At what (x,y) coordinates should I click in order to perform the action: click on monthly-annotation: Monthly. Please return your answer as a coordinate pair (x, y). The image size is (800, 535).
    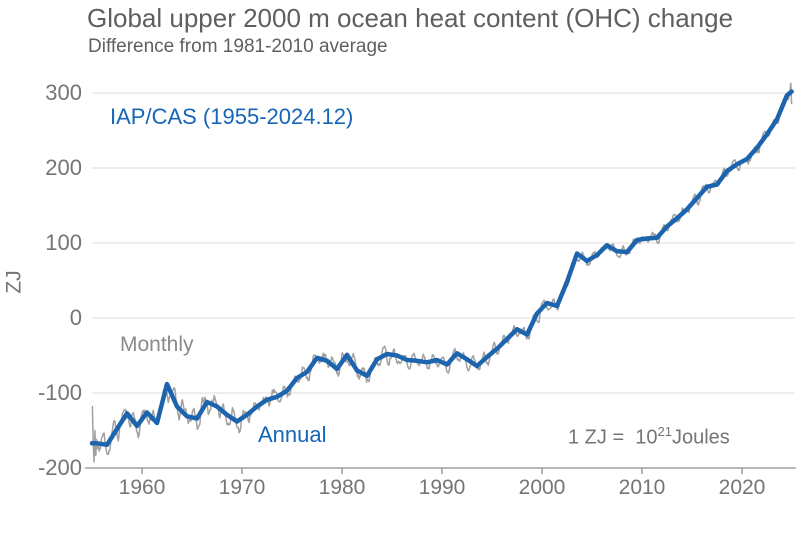
    Looking at the image, I should click on (157, 344).